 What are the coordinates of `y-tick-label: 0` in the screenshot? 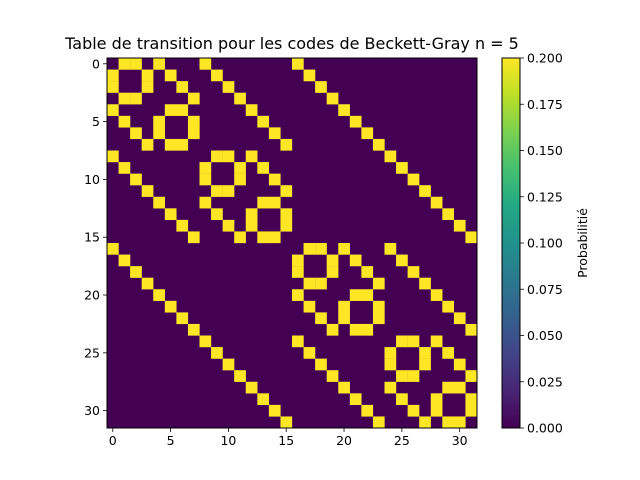 It's located at (96, 63).